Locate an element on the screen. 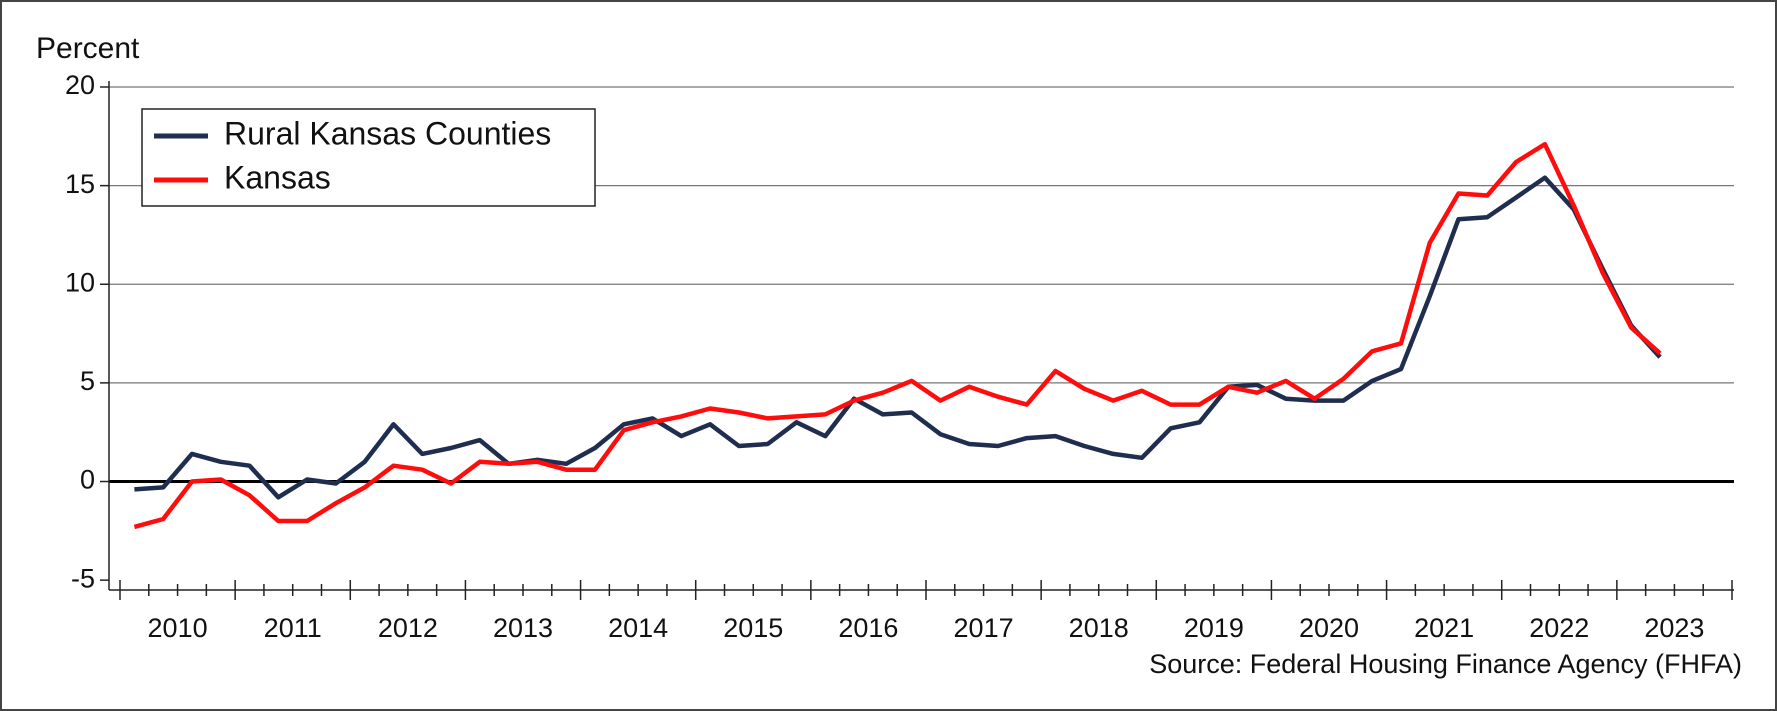 Image resolution: width=1777 pixels, height=711 pixels. y-tick-label: -5 is located at coordinates (83, 578).